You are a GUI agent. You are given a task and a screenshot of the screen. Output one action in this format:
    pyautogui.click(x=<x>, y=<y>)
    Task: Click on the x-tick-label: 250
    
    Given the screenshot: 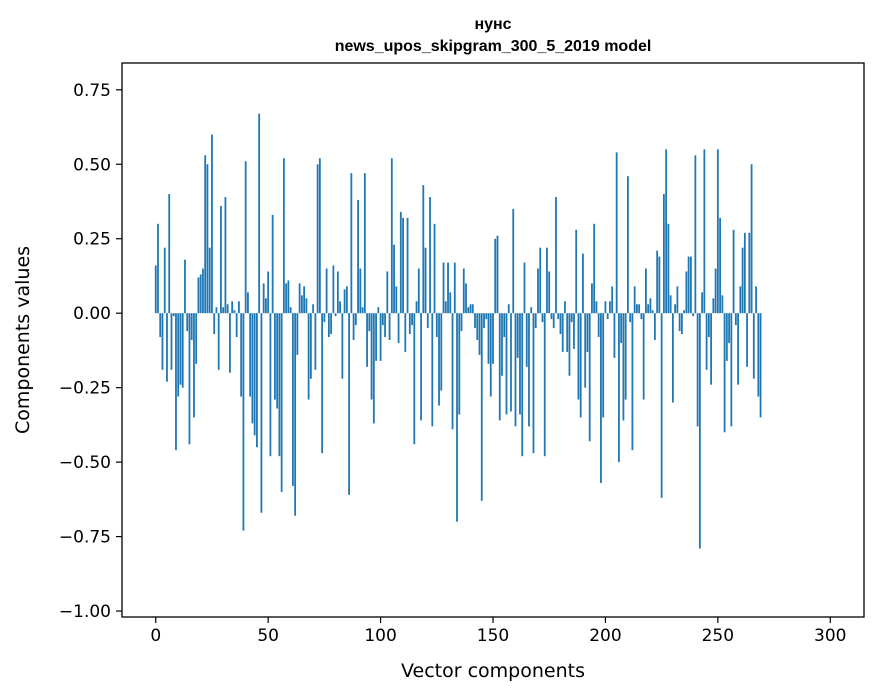 What is the action you would take?
    pyautogui.click(x=718, y=636)
    